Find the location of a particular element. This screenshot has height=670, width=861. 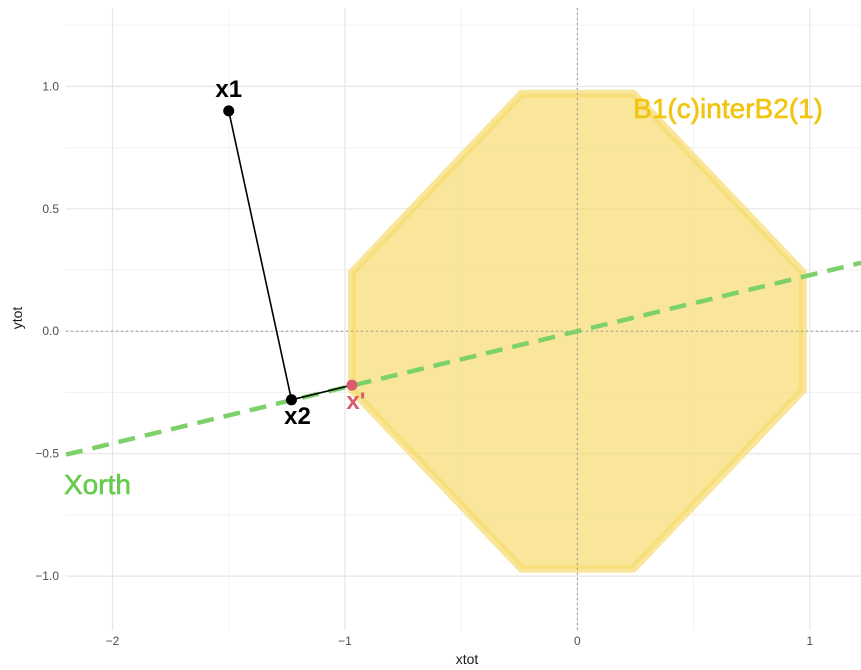

y-tick-label: −1.0 is located at coordinates (47, 576).